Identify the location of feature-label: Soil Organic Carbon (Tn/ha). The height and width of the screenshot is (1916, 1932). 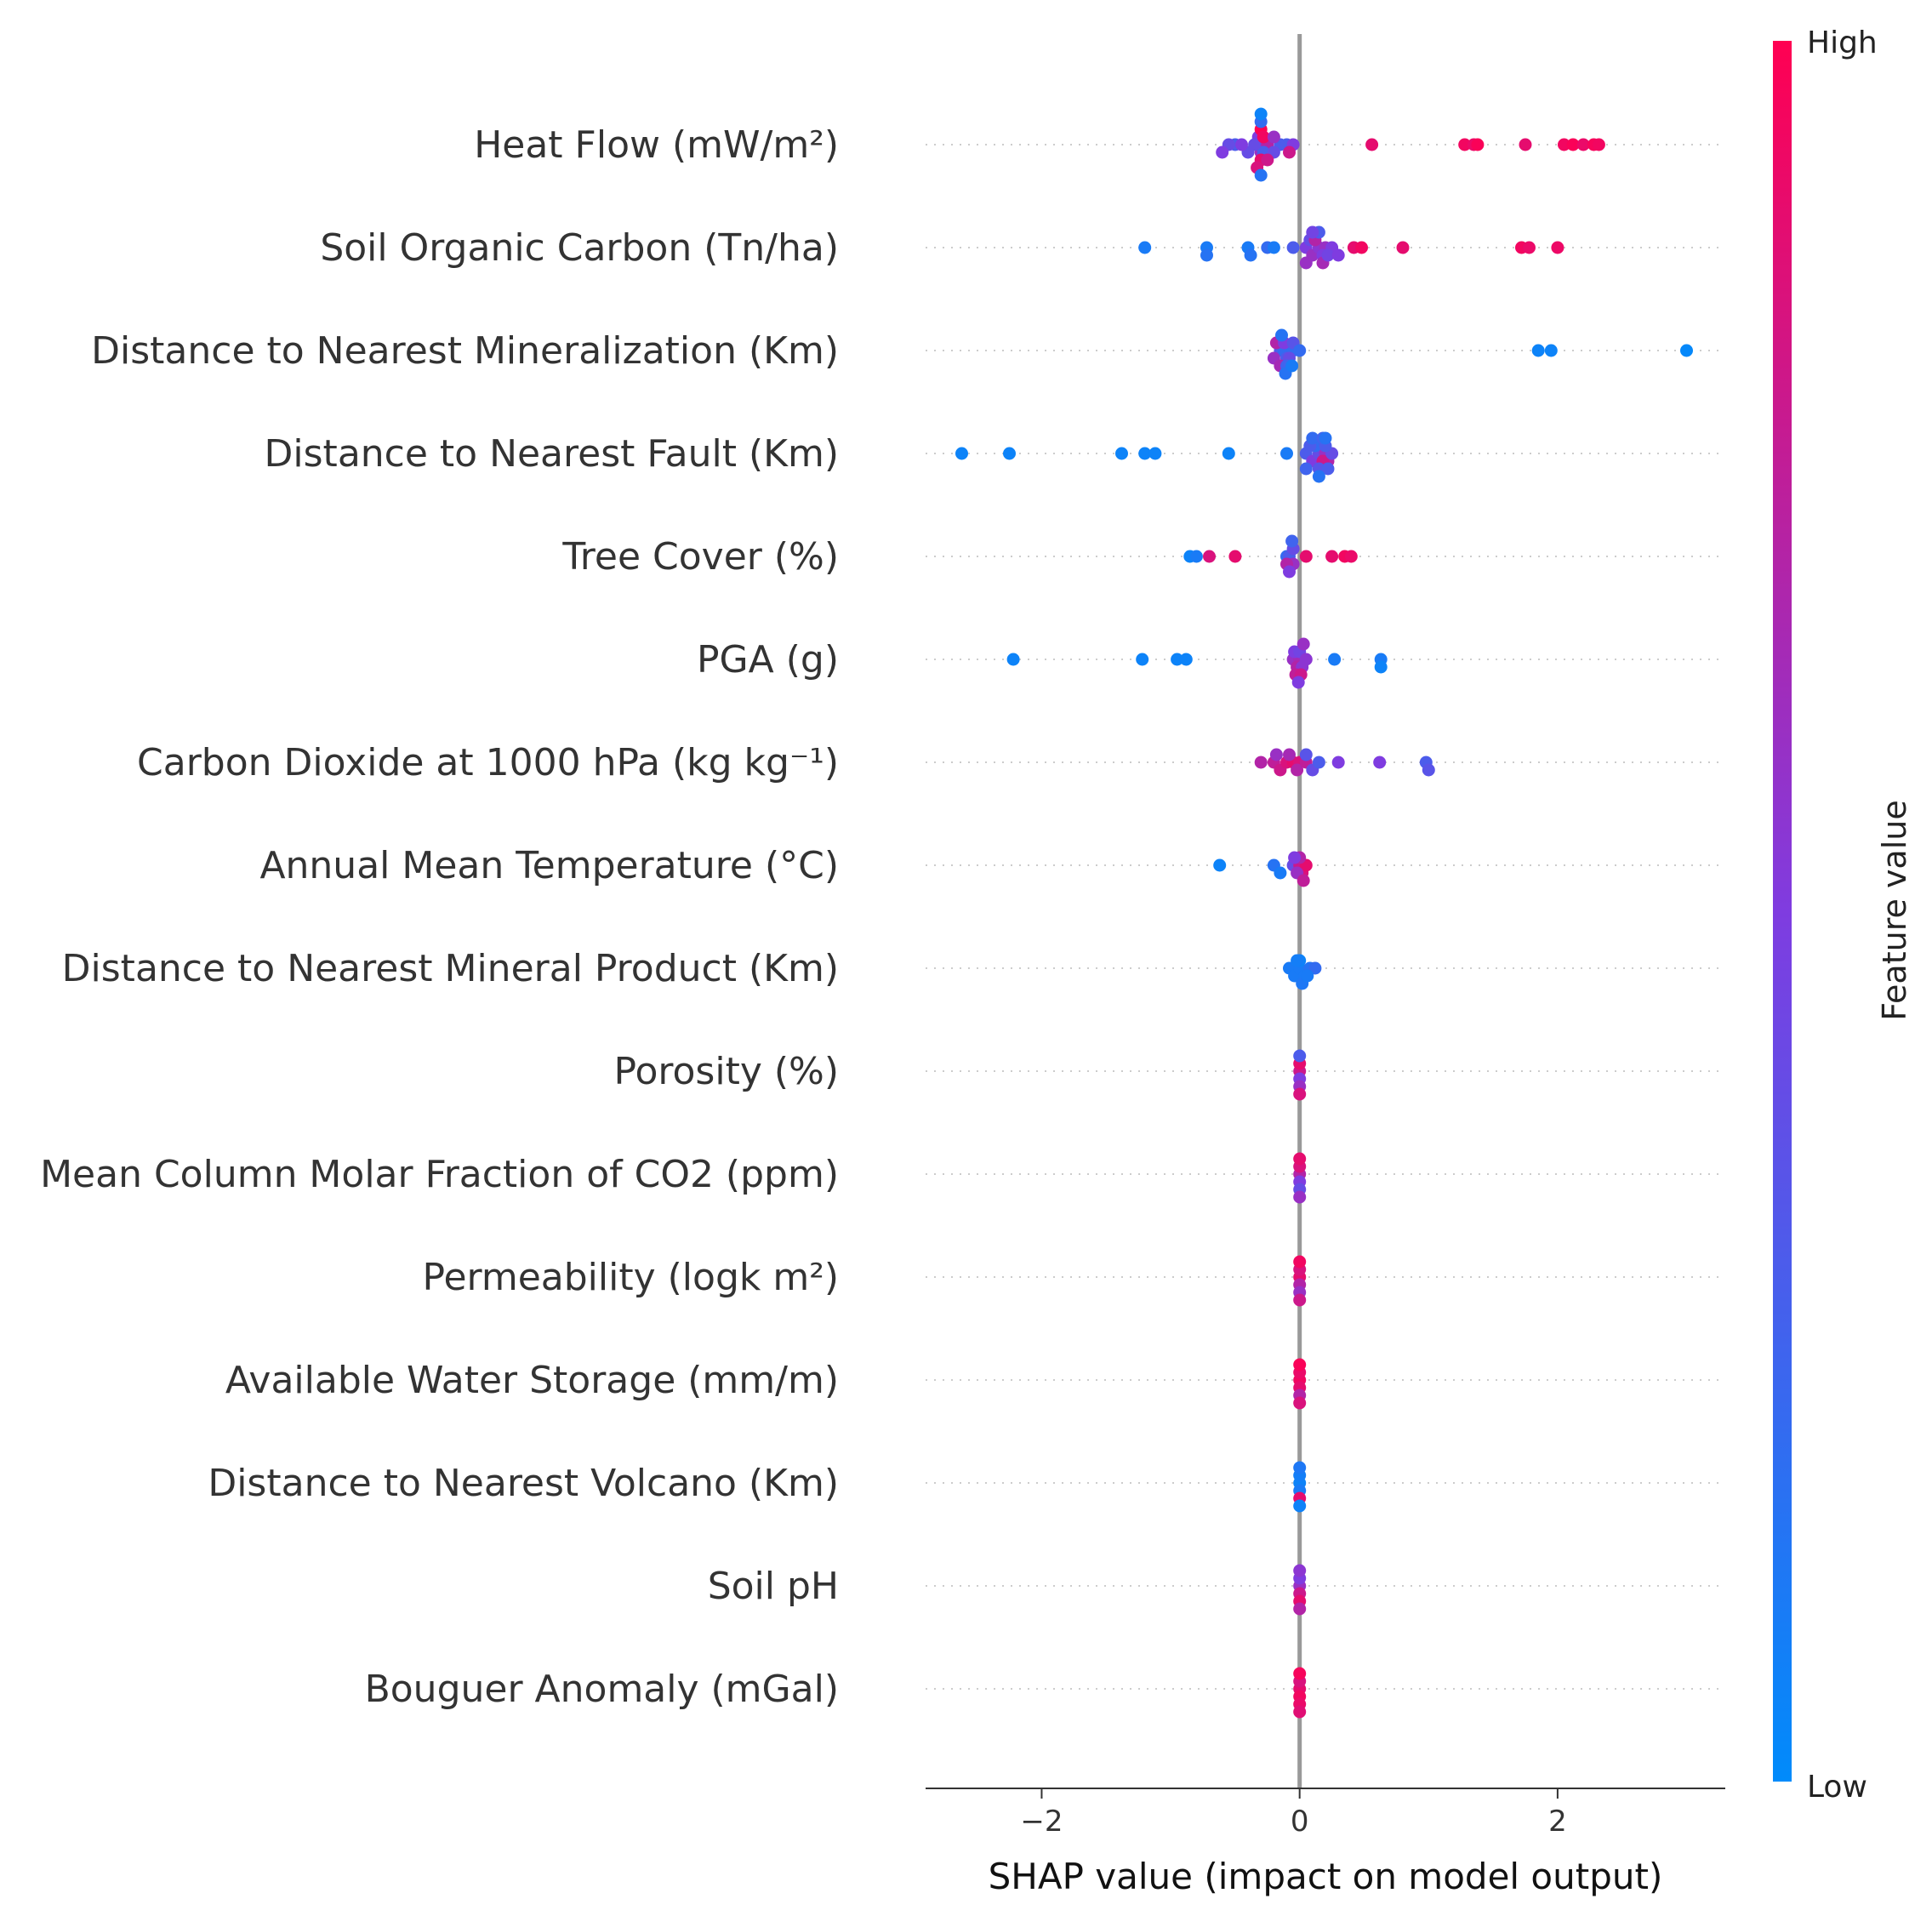
(579, 248).